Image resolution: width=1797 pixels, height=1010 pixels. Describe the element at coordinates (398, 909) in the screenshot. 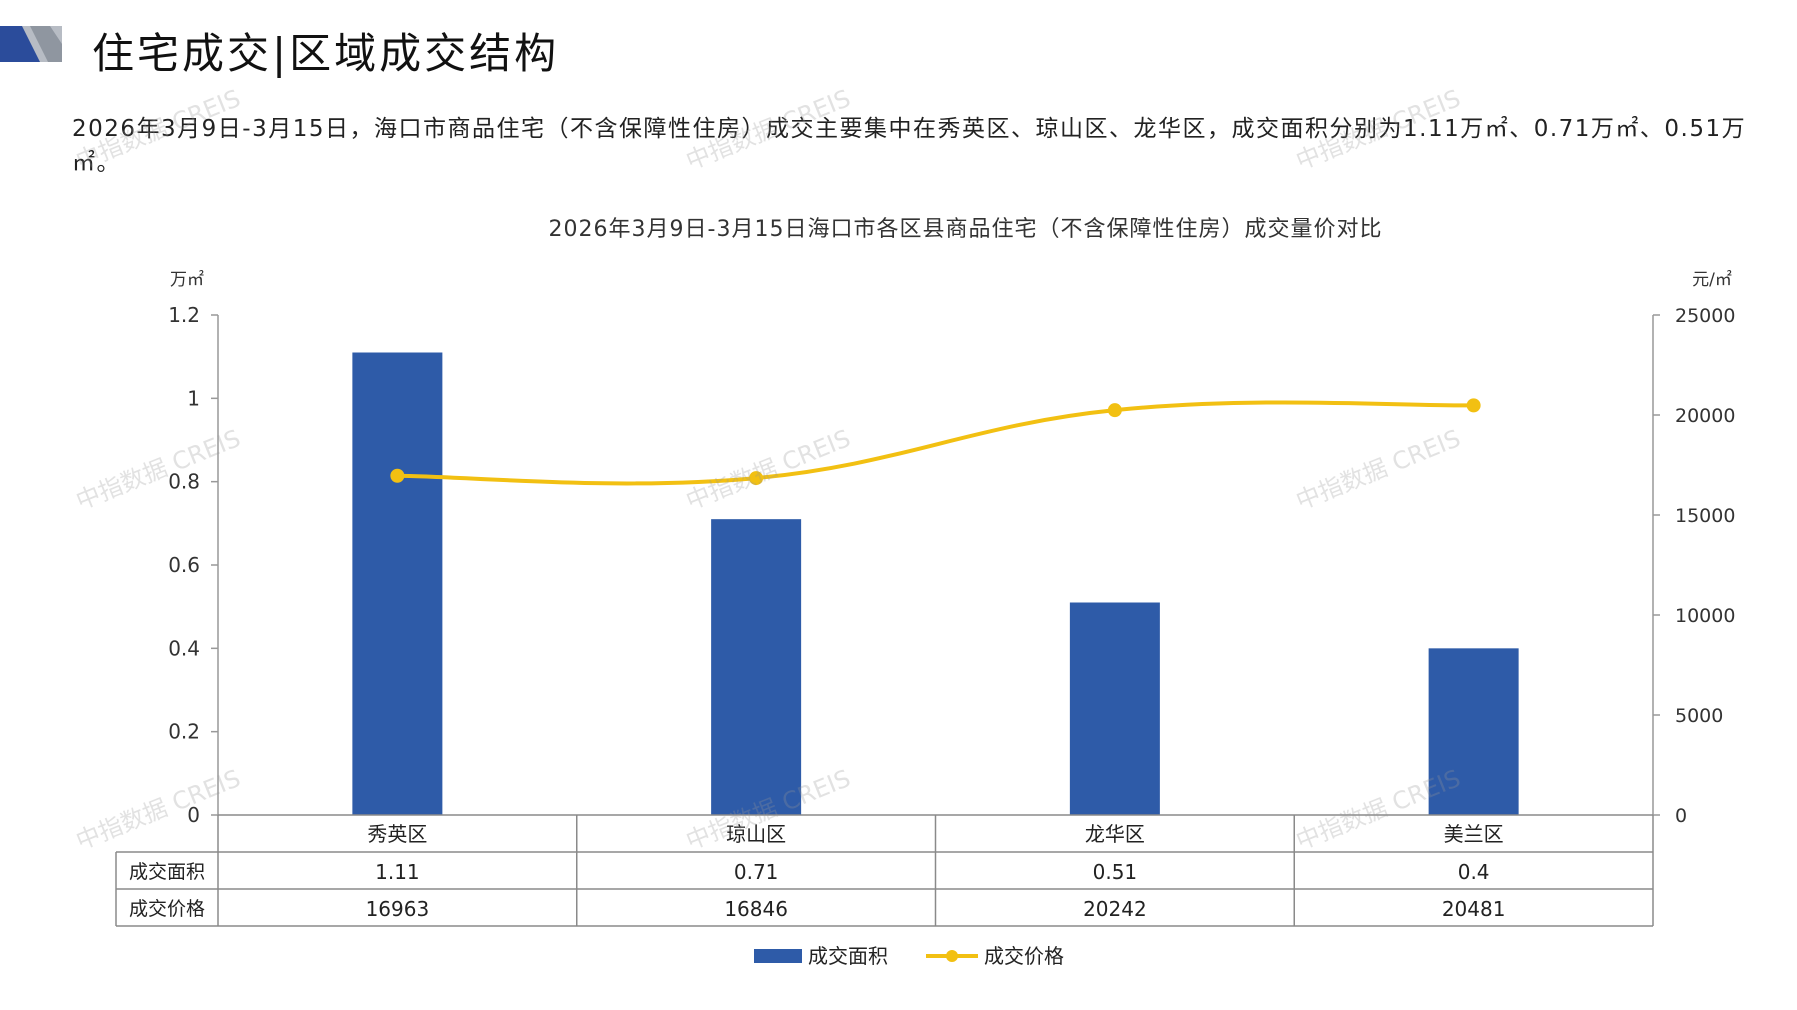

I see `price-value-label: 16963` at that location.